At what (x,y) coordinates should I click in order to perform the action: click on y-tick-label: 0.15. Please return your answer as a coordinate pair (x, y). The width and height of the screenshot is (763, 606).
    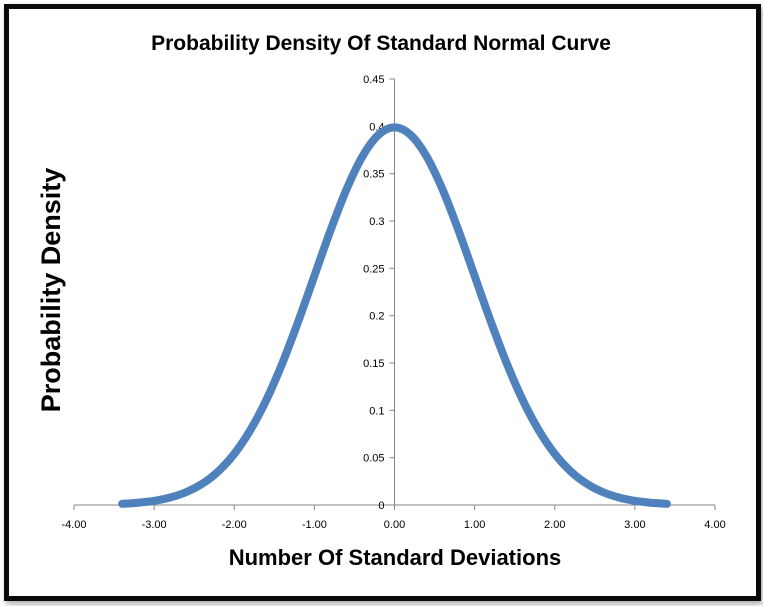
    Looking at the image, I should click on (373, 364).